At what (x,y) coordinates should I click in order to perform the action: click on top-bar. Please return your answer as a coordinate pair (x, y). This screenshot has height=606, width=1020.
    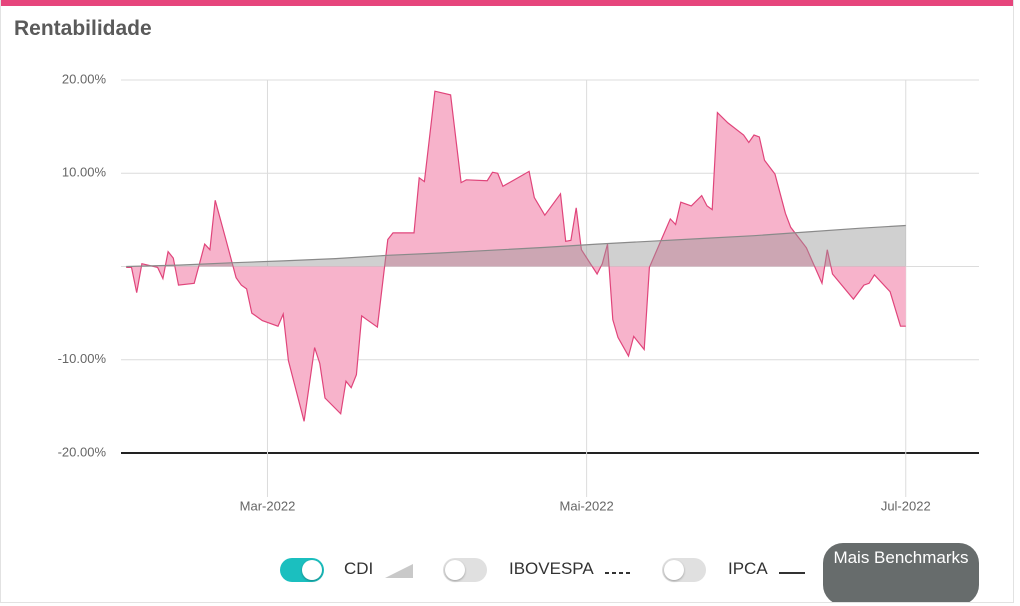
    Looking at the image, I should click on (507, 3).